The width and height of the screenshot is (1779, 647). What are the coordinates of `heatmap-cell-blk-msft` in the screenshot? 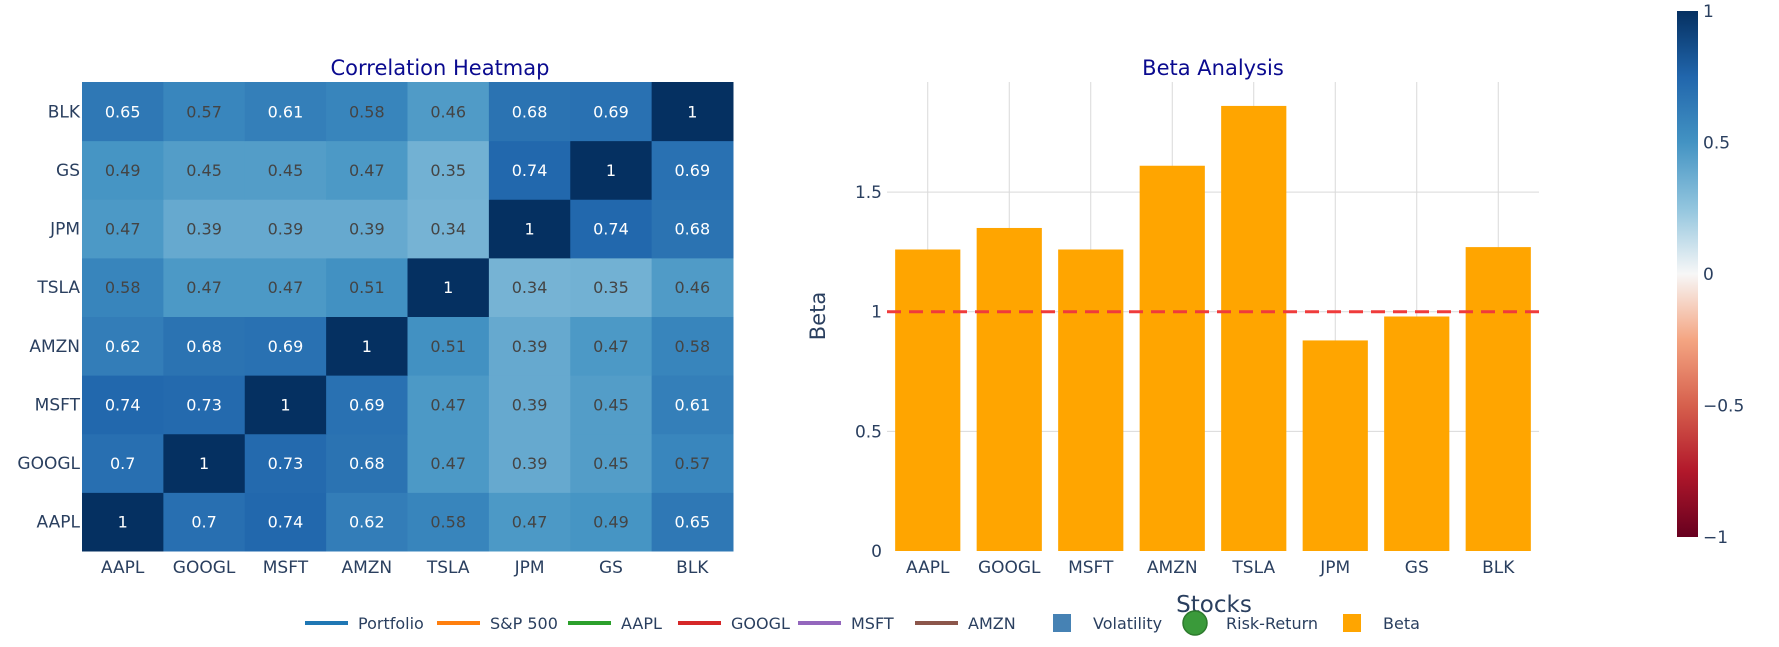 It's located at (285, 112).